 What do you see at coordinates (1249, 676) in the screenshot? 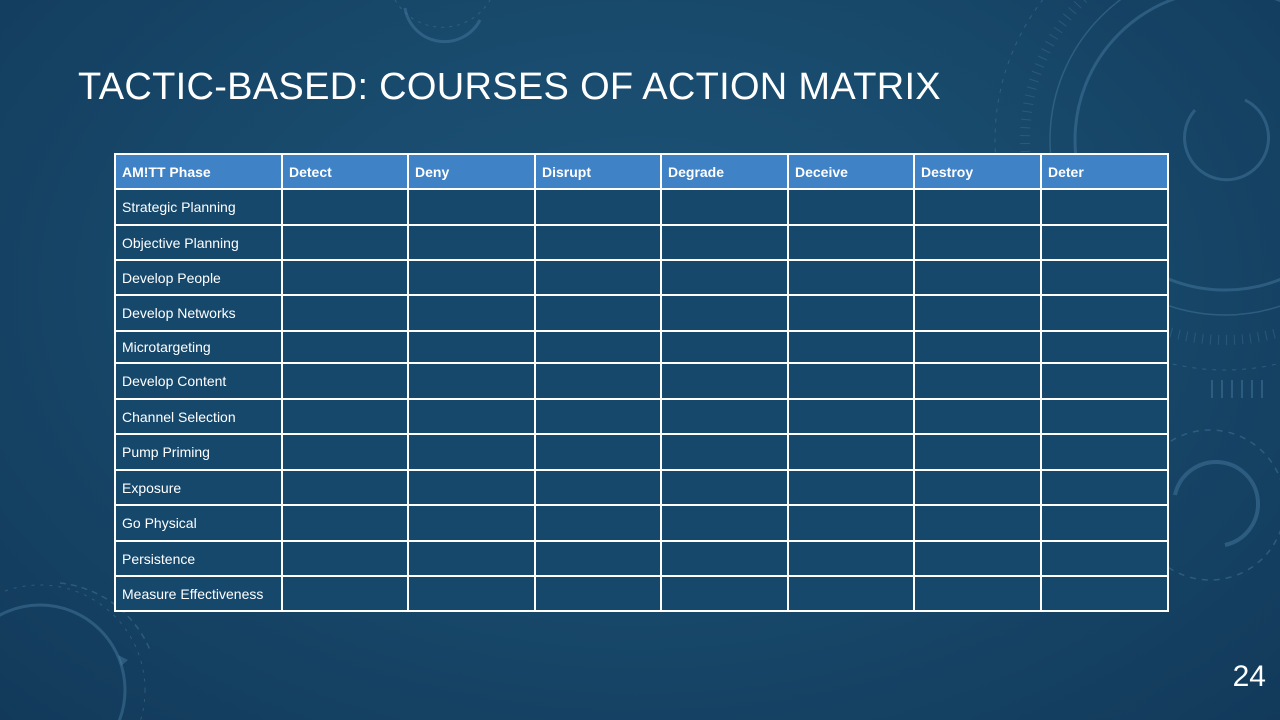
I see `page-number: 24` at bounding box center [1249, 676].